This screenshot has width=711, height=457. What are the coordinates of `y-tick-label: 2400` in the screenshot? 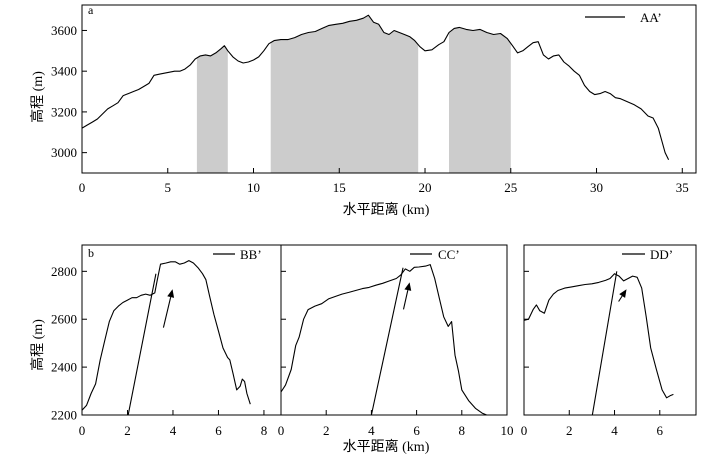 It's located at (64, 367).